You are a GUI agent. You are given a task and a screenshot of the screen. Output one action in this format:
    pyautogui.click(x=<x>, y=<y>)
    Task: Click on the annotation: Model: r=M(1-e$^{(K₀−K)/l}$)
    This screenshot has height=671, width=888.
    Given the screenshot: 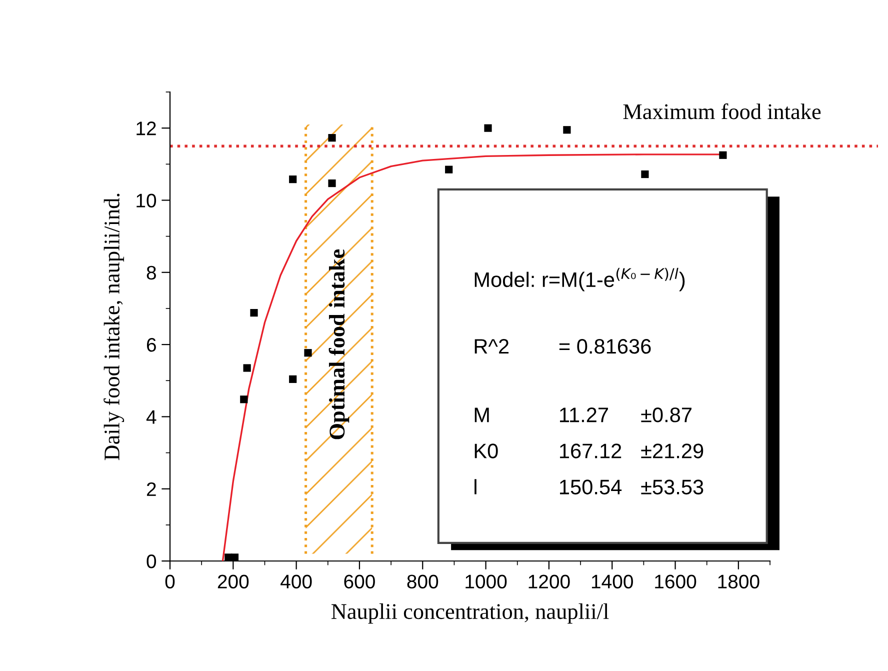 What is the action you would take?
    pyautogui.click(x=579, y=280)
    